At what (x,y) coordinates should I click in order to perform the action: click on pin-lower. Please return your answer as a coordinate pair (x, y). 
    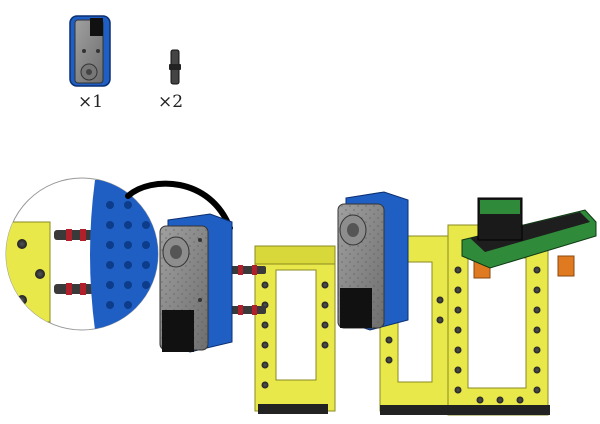
    Looking at the image, I should click on (247, 310).